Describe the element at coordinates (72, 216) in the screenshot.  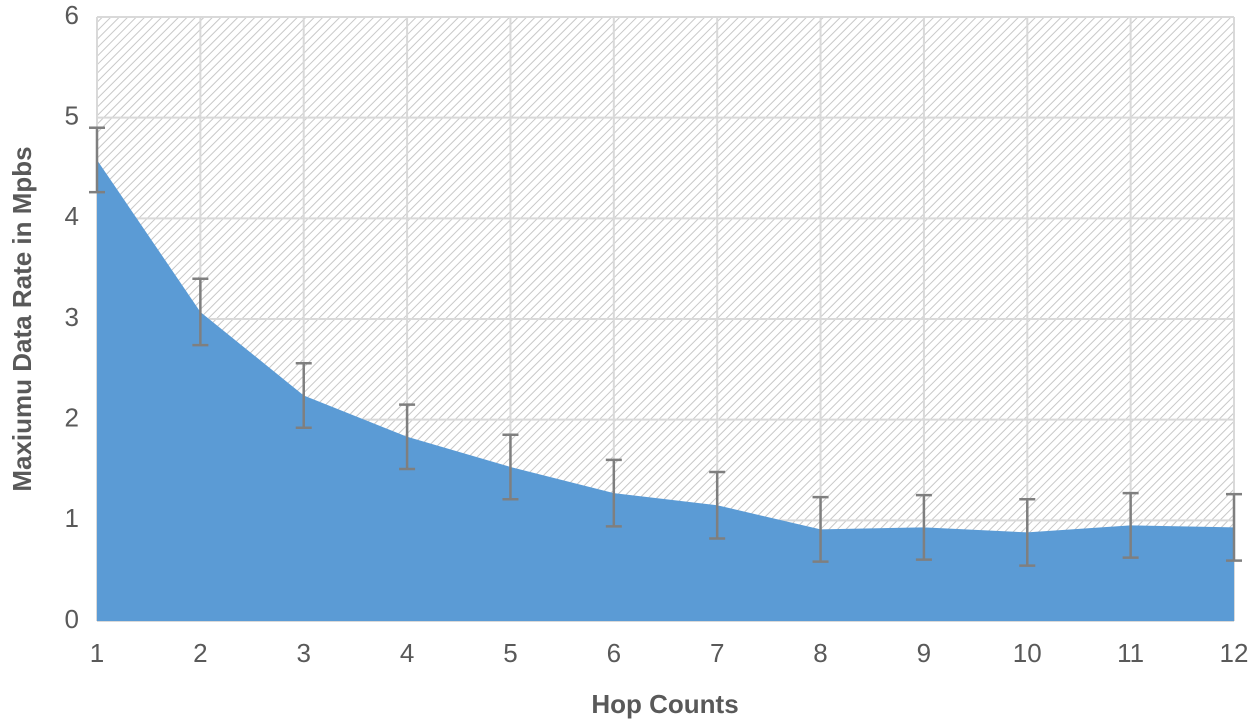
I see `y-tick-label: 4` at that location.